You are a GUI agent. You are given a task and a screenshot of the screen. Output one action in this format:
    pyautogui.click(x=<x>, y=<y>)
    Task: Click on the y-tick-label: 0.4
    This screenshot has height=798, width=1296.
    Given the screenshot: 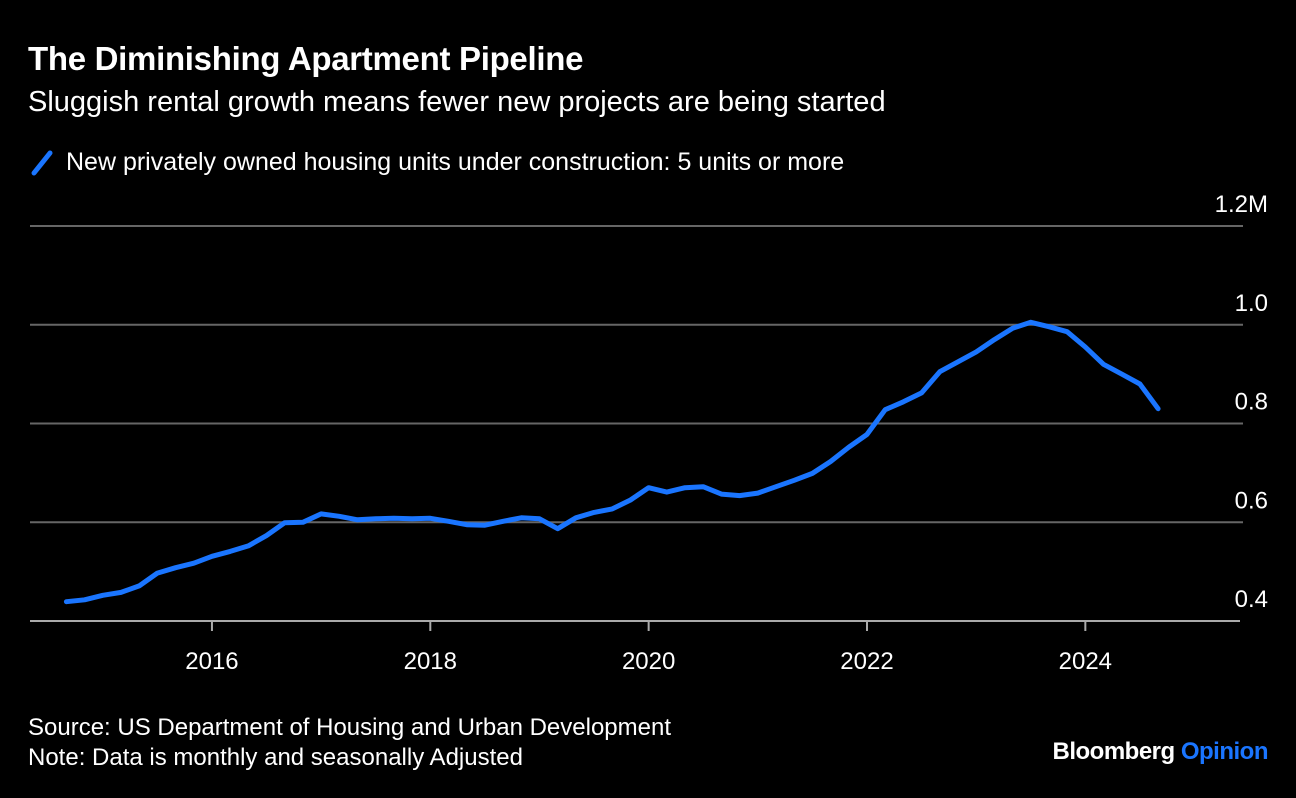 What is the action you would take?
    pyautogui.click(x=1251, y=599)
    